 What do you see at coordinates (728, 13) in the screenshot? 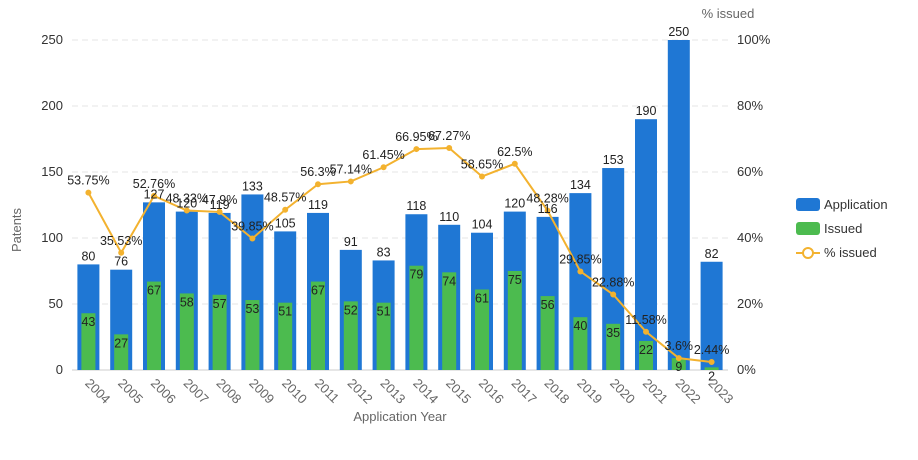
I see `y2-axis-title: % issued` at bounding box center [728, 13].